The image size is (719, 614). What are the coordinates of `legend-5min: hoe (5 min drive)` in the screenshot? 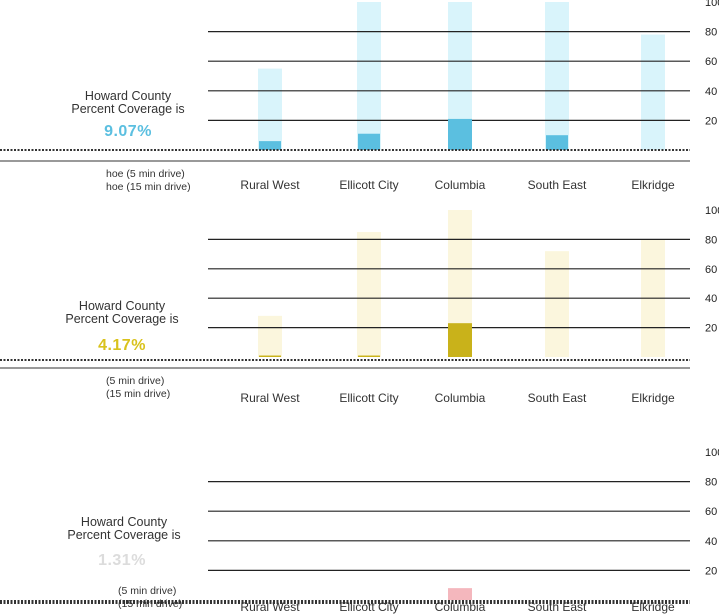 It's located at (145, 174).